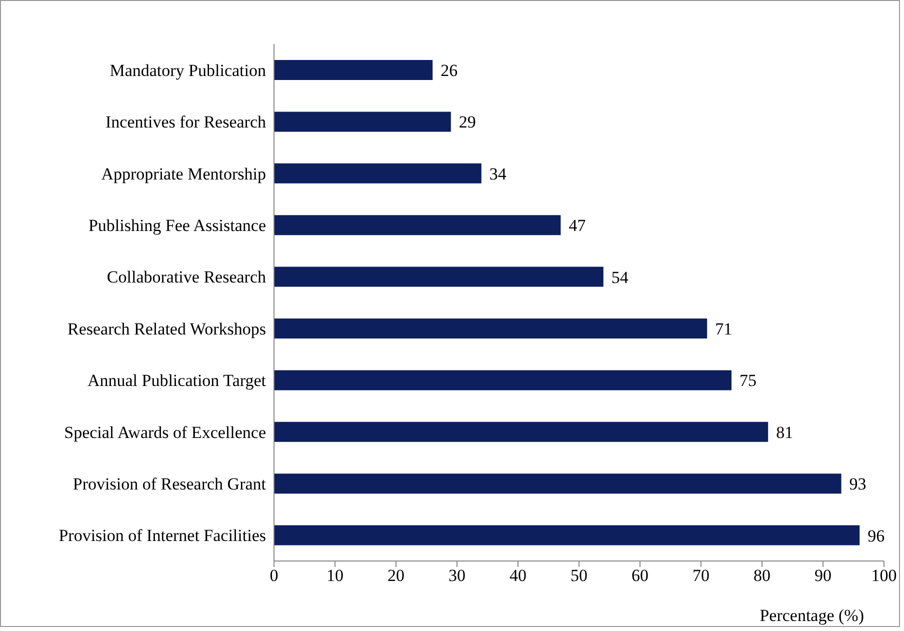  Describe the element at coordinates (884, 576) in the screenshot. I see `x-tick-label: 100` at that location.